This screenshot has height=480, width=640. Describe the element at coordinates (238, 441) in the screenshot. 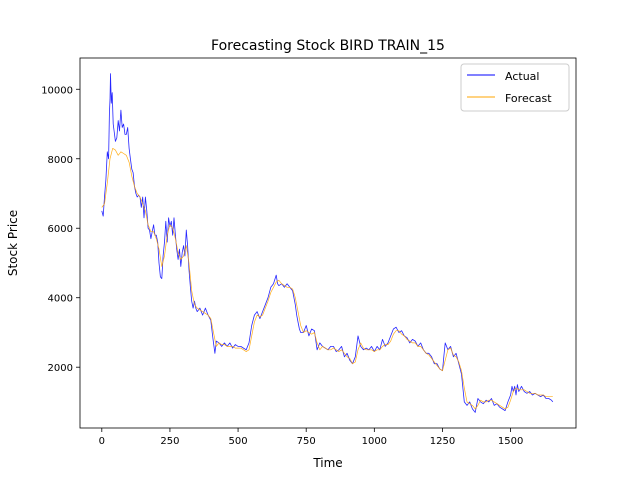

I see `x-tick-label: 500` at that location.